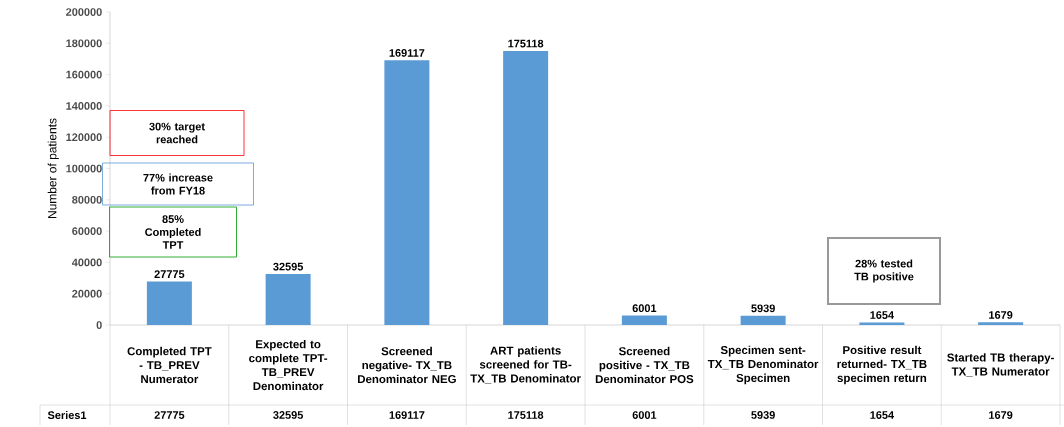  Describe the element at coordinates (169, 274) in the screenshot. I see `text: 27775` at that location.